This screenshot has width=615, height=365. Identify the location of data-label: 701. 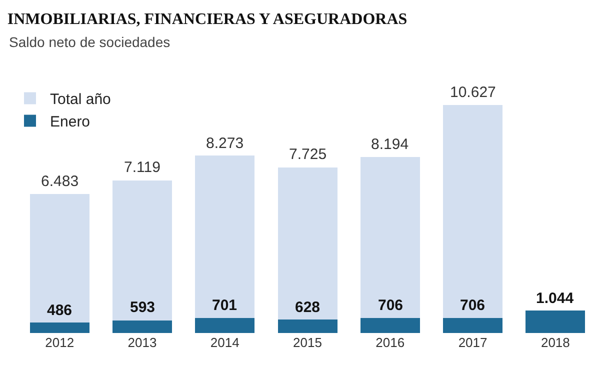
(225, 305).